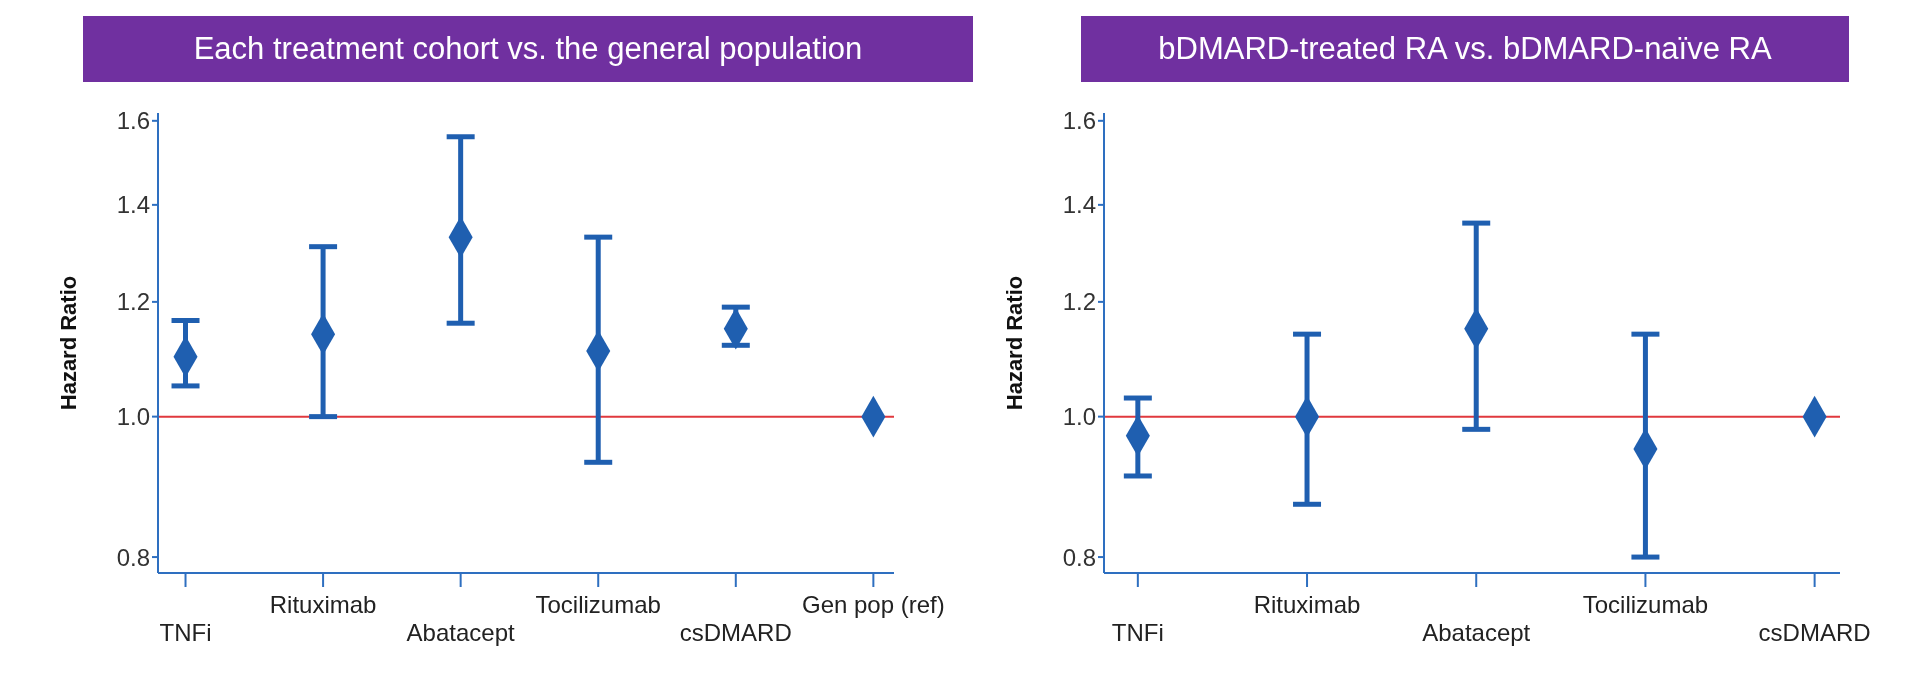 The image size is (1908, 685). What do you see at coordinates (1465, 49) in the screenshot?
I see `chart-title: bDMARD-treated RA vs. bDMARD-naïve RA` at bounding box center [1465, 49].